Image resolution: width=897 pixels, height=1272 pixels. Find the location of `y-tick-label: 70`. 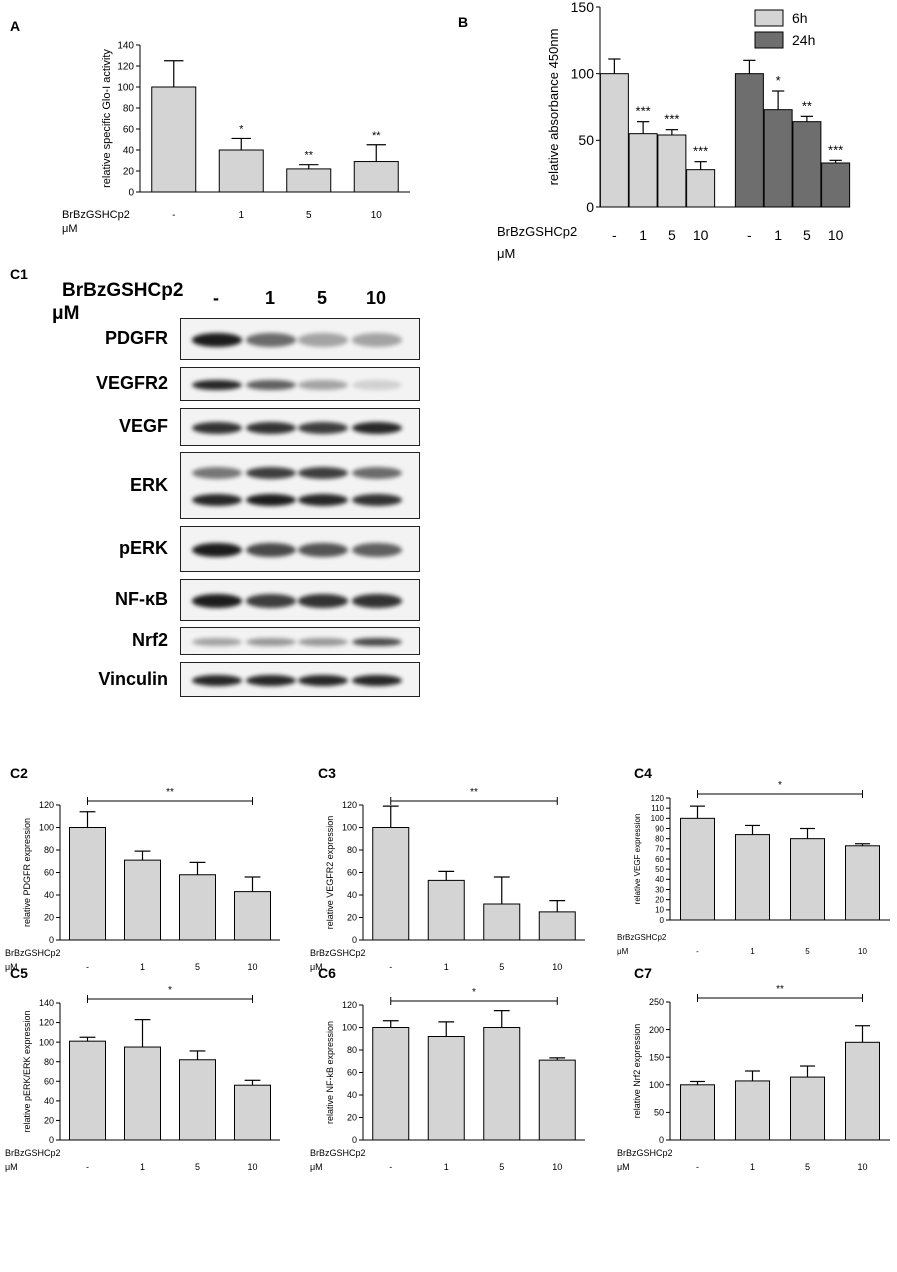

y-tick-label: 70 is located at coordinates (659, 849).